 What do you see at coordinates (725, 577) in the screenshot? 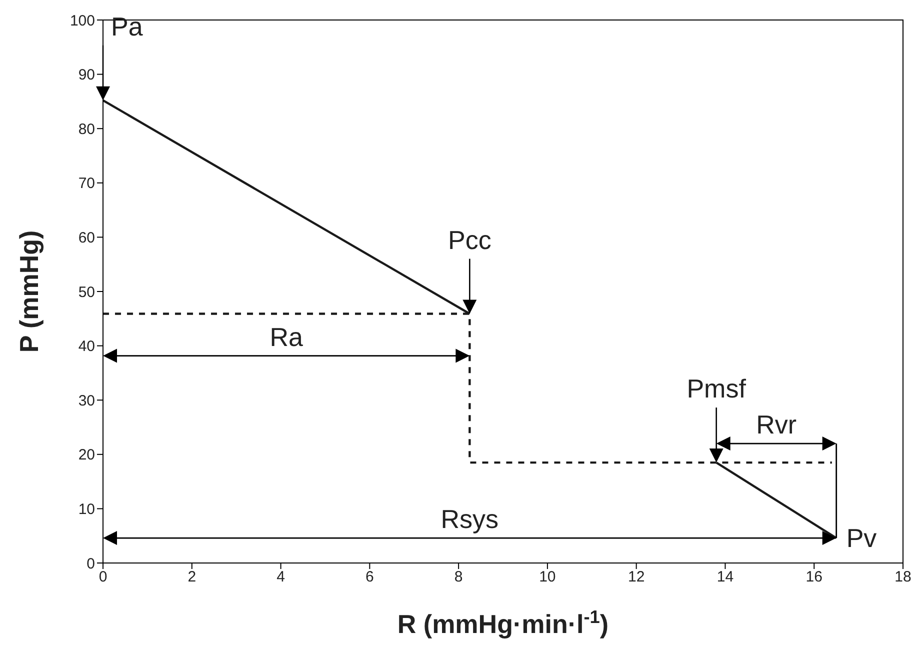
I see `x-tick-label: 14` at bounding box center [725, 577].